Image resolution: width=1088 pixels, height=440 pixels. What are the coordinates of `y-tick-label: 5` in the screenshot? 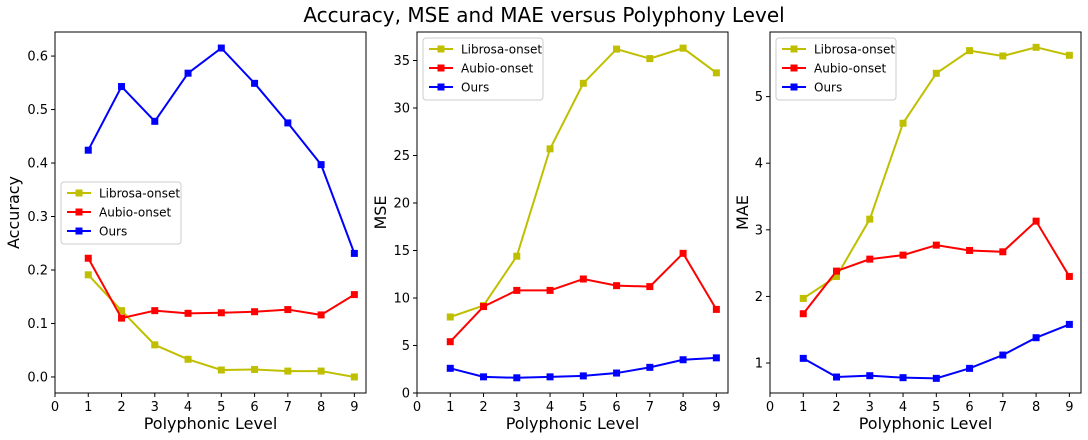 It's located at (759, 97).